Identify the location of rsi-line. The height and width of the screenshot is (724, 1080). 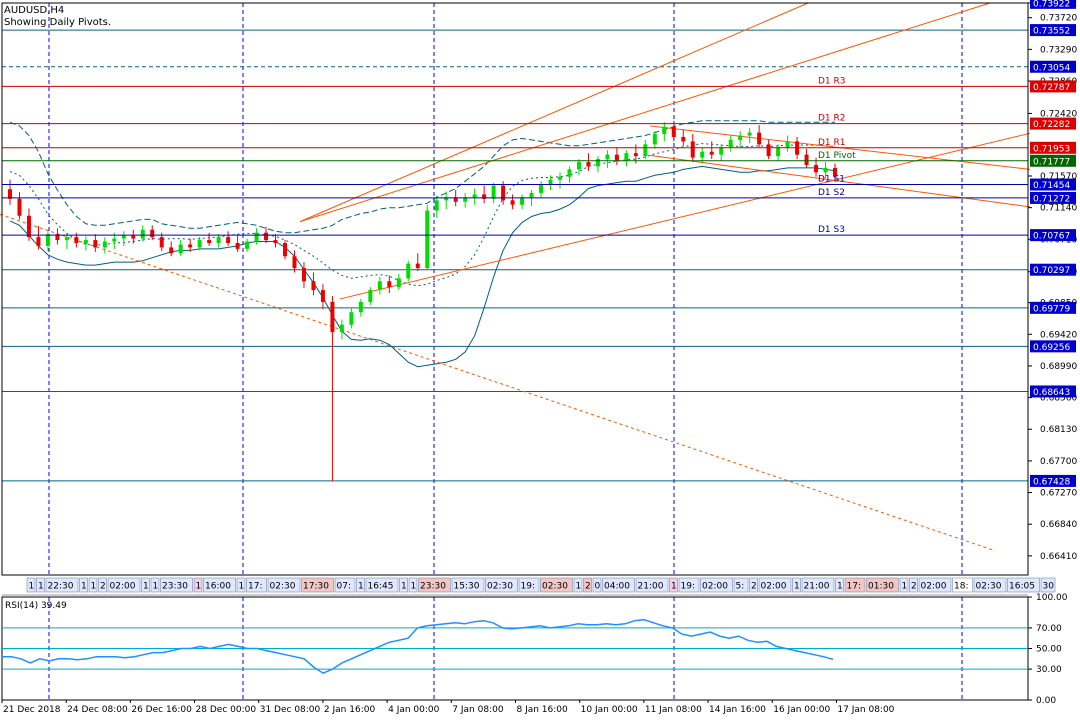
(418, 646).